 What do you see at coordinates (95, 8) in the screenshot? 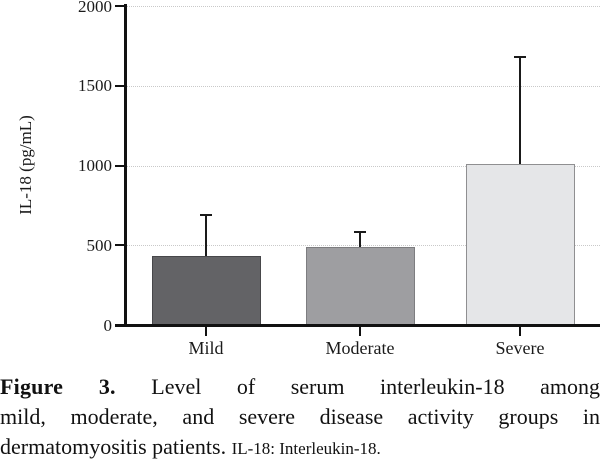
I see `y-tick-label-2000: 2000` at bounding box center [95, 8].